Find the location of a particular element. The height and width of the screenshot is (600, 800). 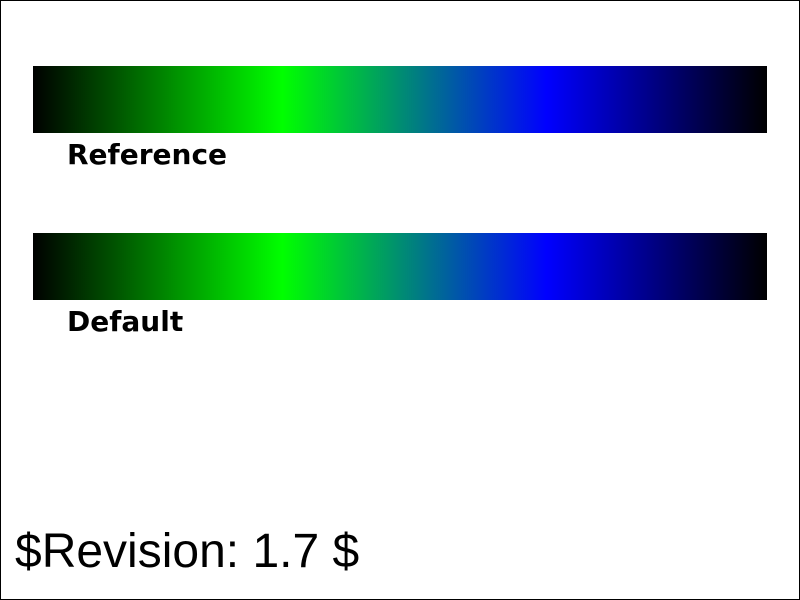

reference-gradient-bar is located at coordinates (400, 99).